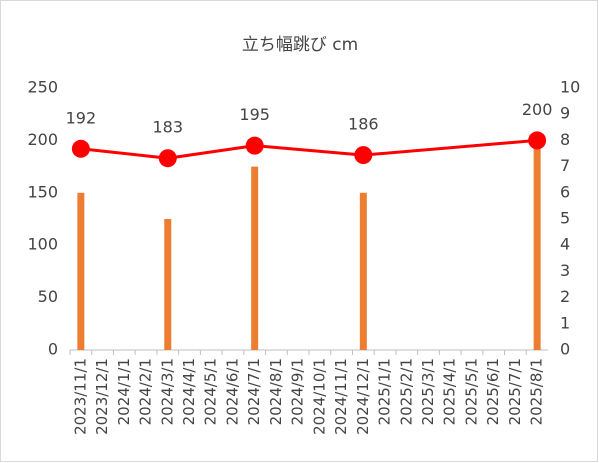 The width and height of the screenshot is (599, 463). I want to click on x-tick-label: 2024/2/1, so click(146, 391).